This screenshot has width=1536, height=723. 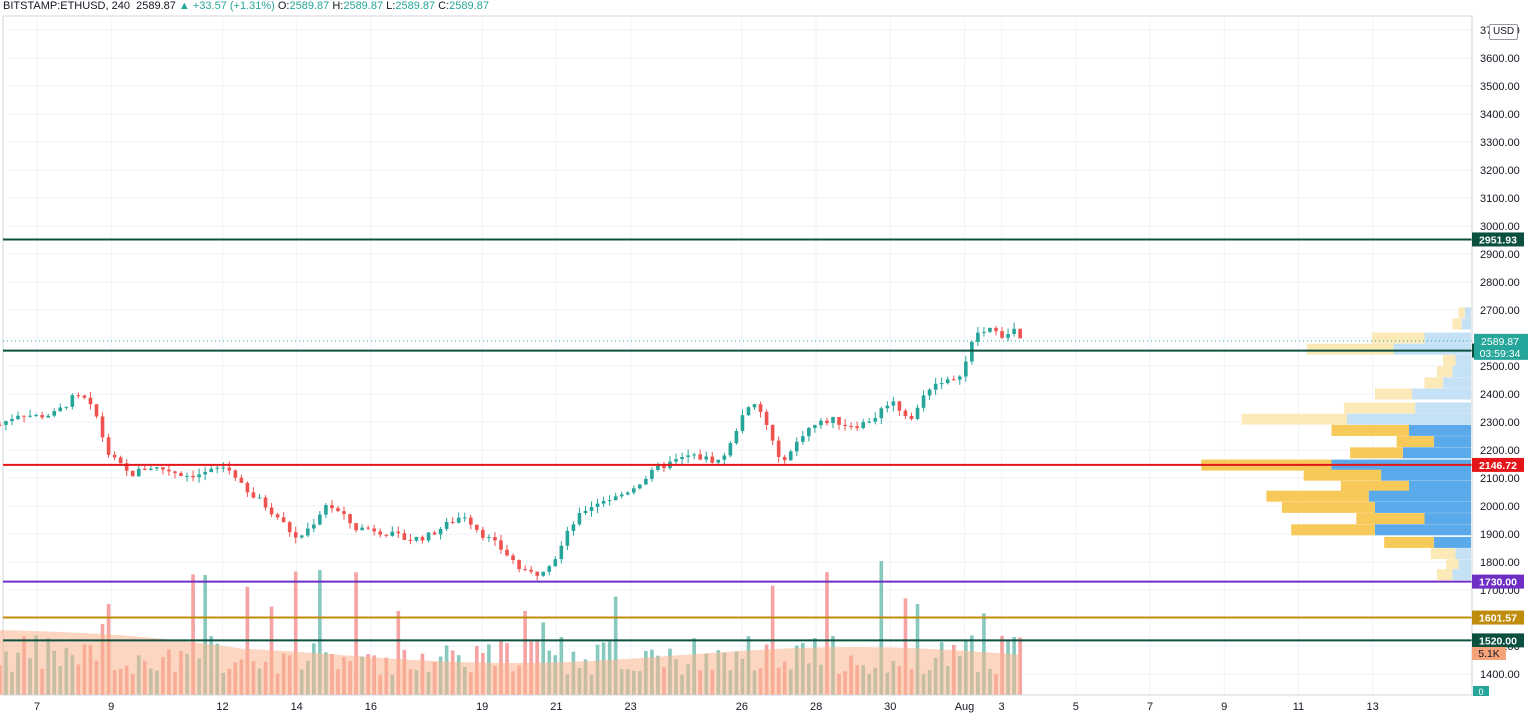 I want to click on y-tick-label: 1900.00, so click(x=1500, y=535).